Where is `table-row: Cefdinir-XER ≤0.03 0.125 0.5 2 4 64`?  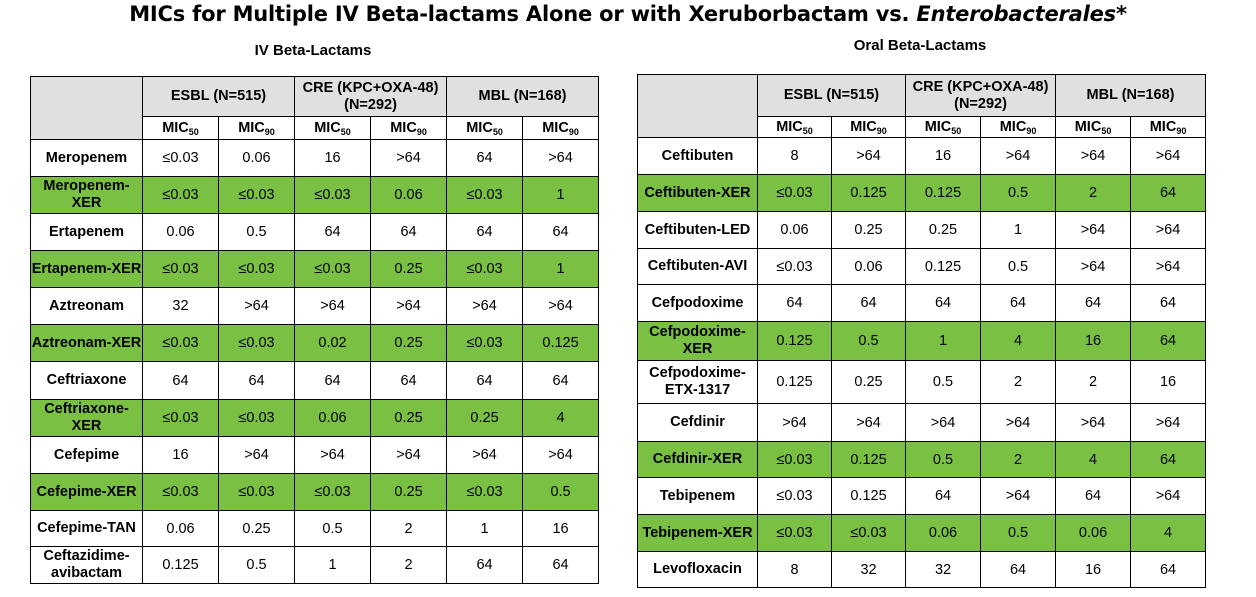
table-row: Cefdinir-XER ≤0.03 0.125 0.5 2 4 64 is located at coordinates (922, 459).